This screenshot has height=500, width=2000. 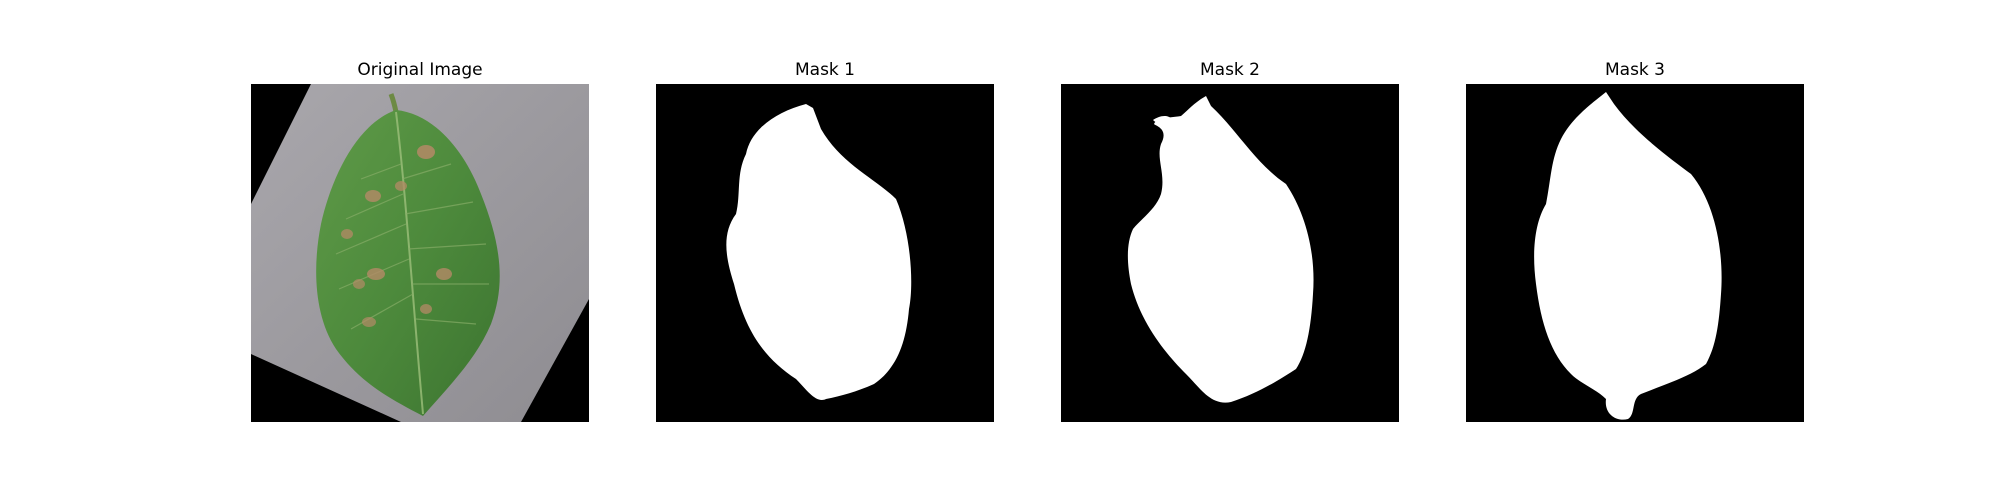 What do you see at coordinates (824, 70) in the screenshot?
I see `panel-title: Mask 1` at bounding box center [824, 70].